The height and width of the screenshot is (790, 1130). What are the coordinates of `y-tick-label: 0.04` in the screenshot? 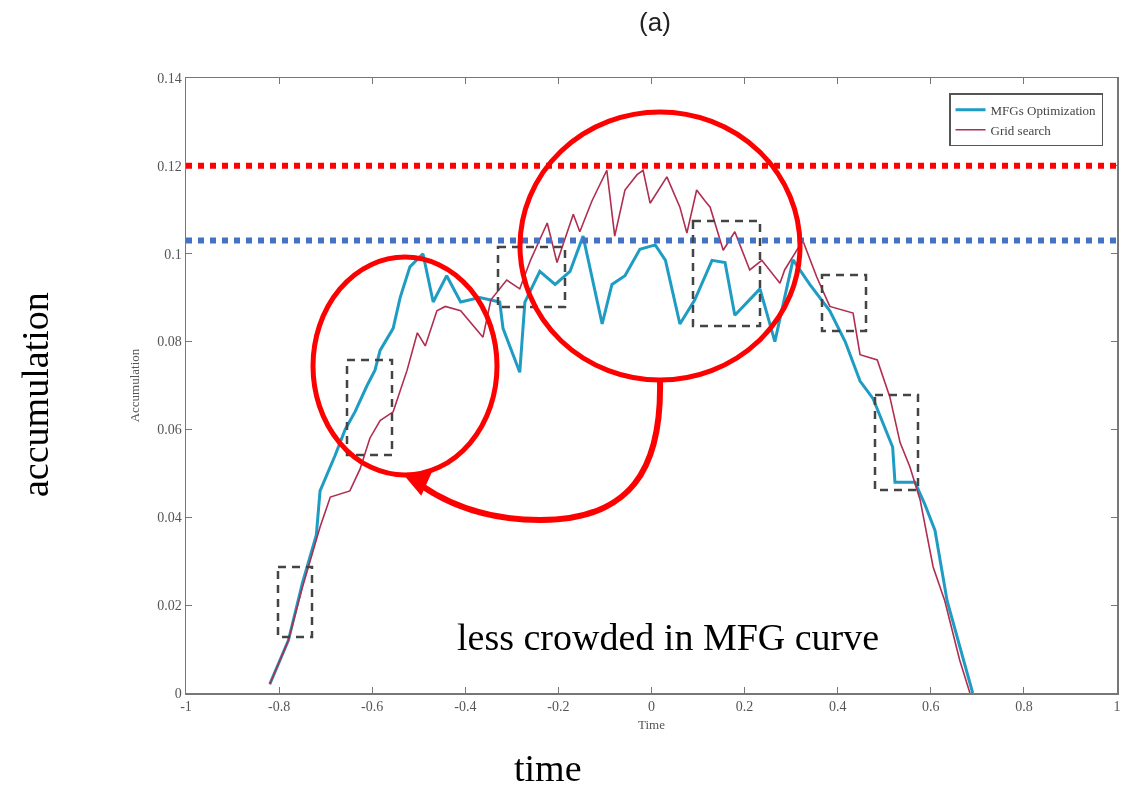 It's located at (169, 518).